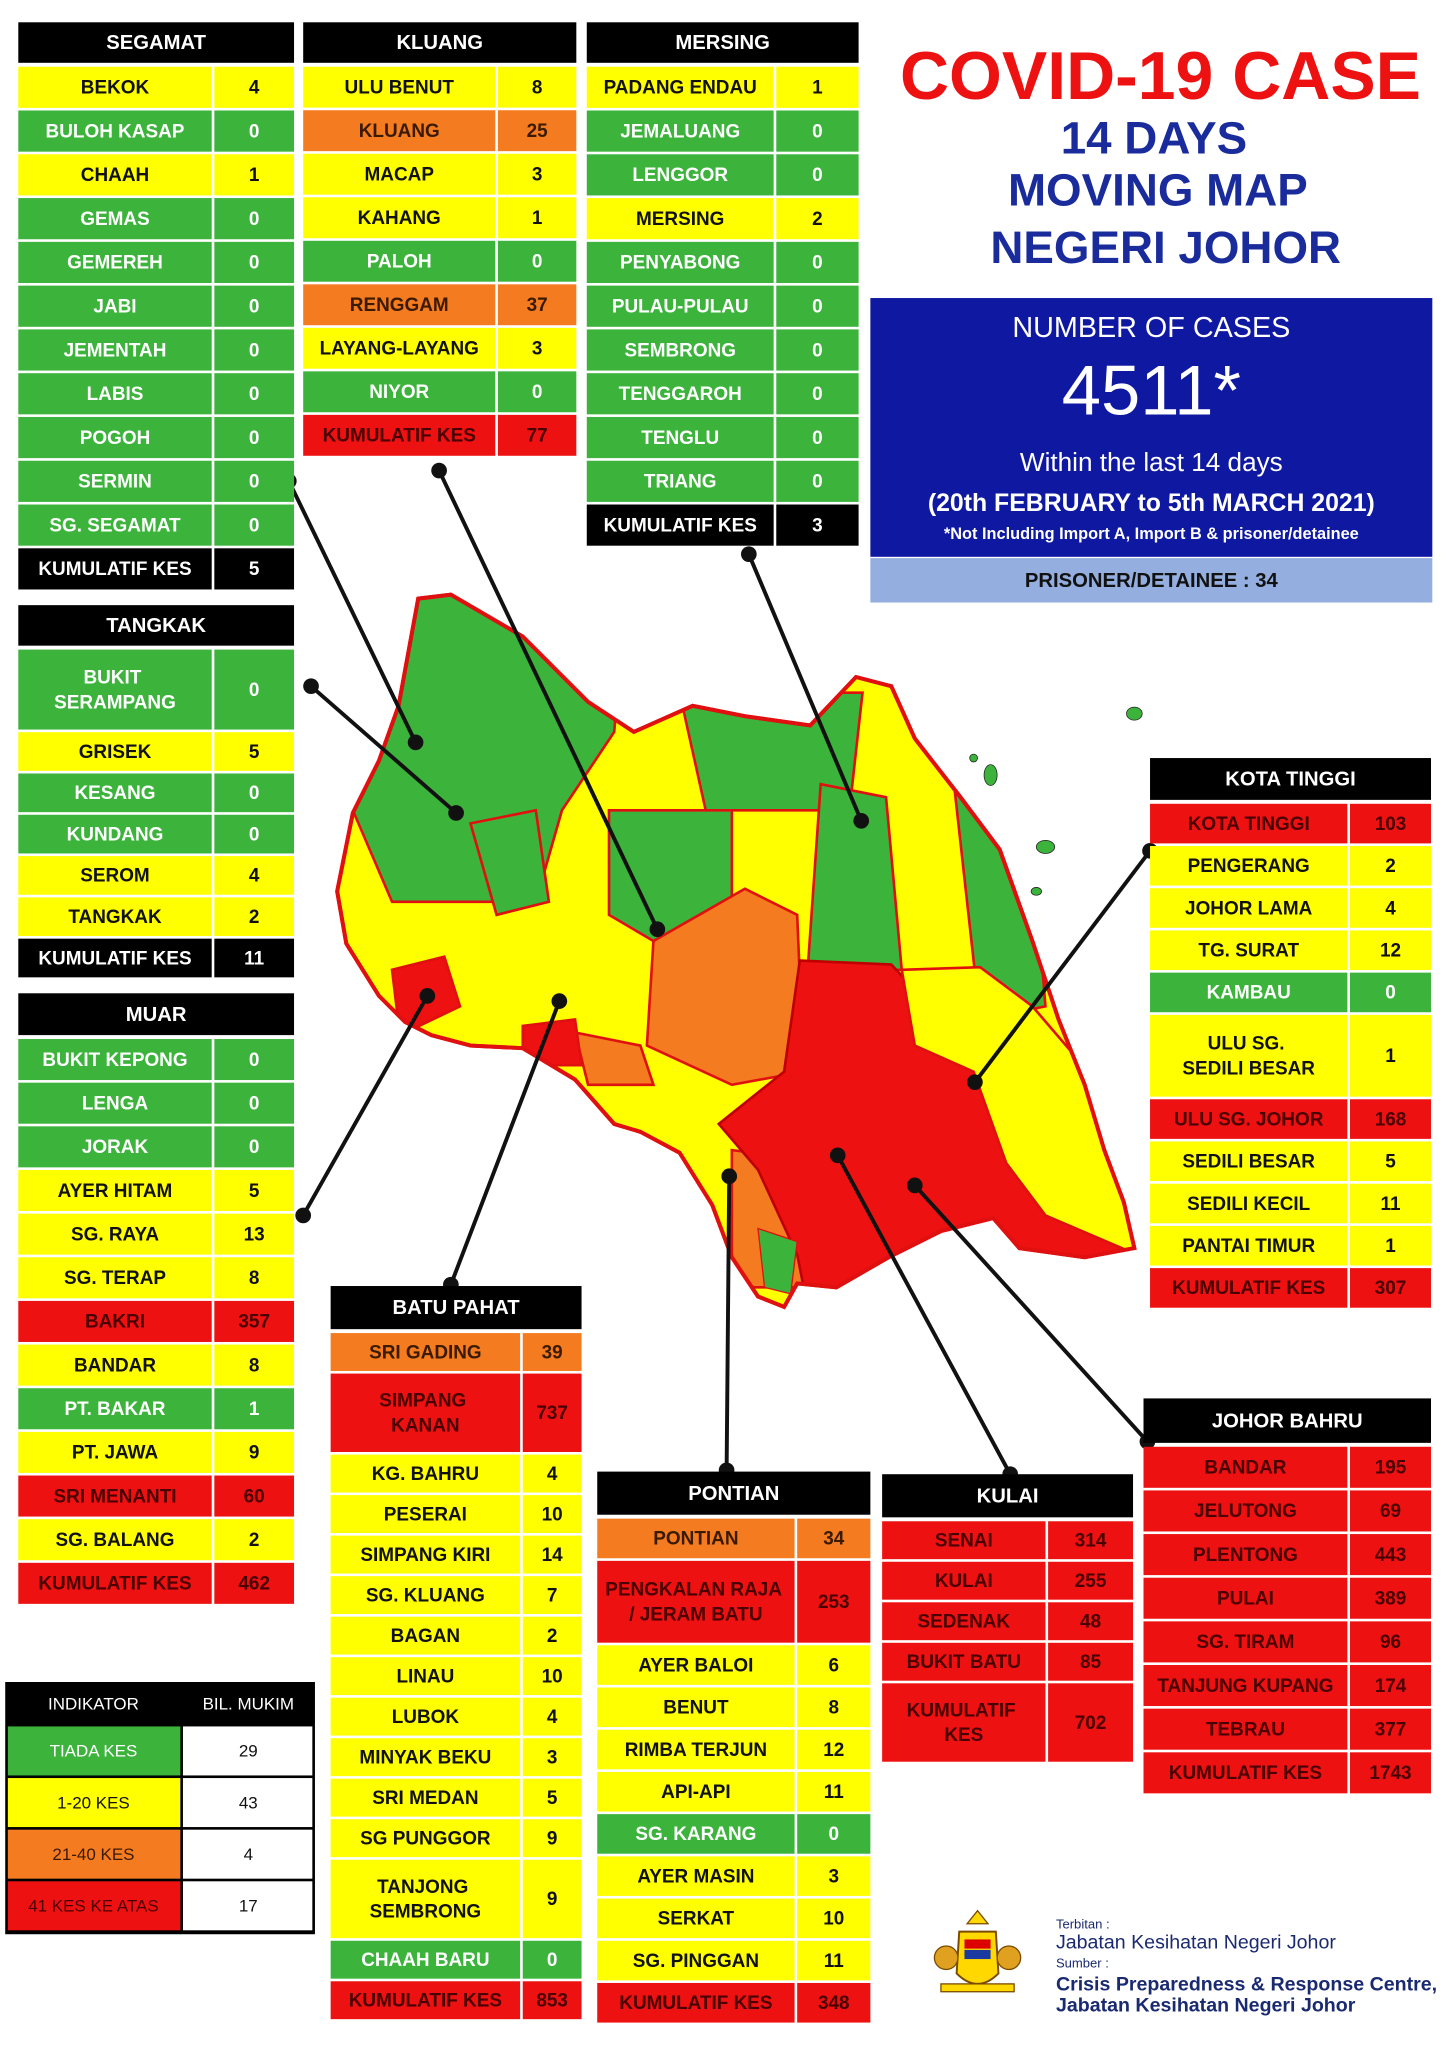  Describe the element at coordinates (1090, 1662) in the screenshot. I see `case-count: 85` at that location.